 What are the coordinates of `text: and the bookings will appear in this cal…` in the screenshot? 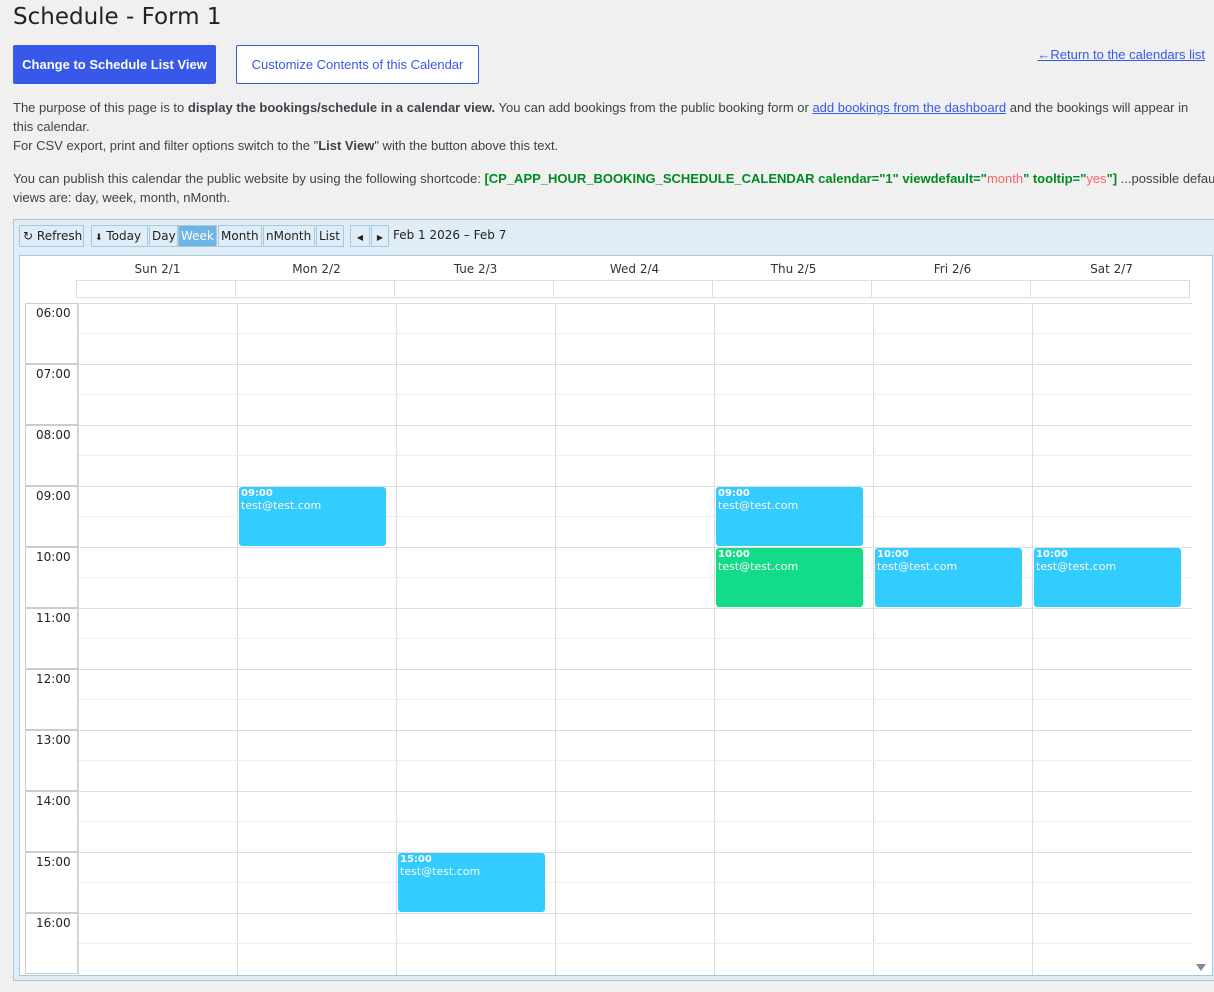 It's located at (601, 117).